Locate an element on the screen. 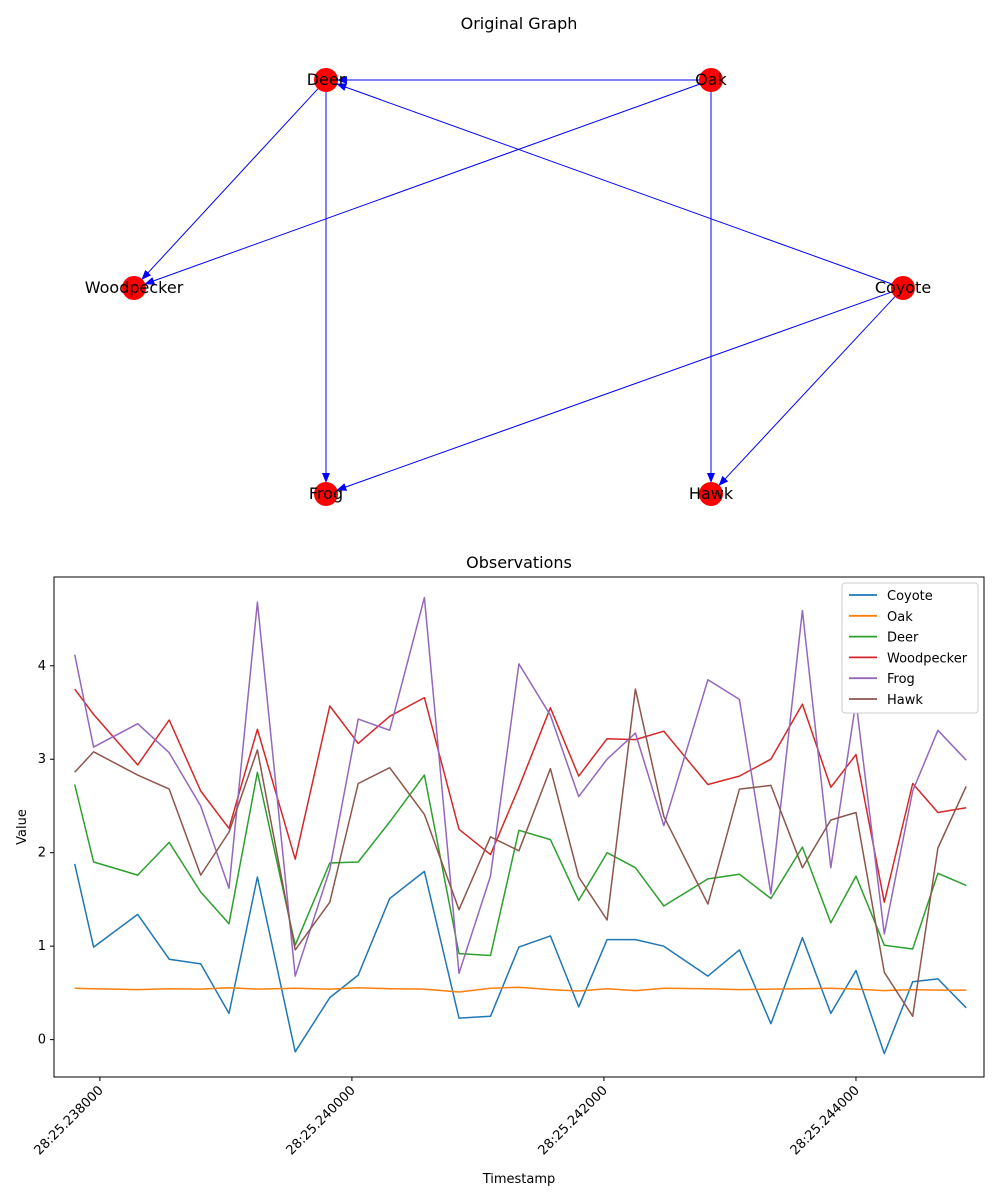  series-line-deer is located at coordinates (520, 864).